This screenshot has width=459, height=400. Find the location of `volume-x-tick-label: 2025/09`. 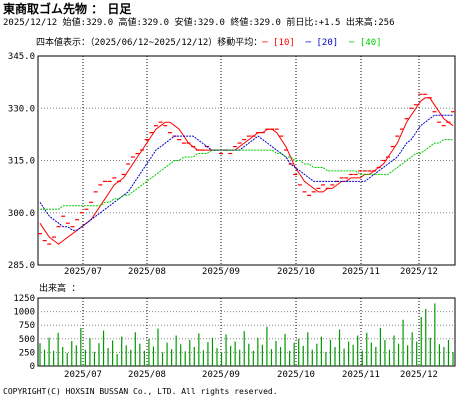

volume-x-tick-label: 2025/09 is located at coordinates (221, 375).